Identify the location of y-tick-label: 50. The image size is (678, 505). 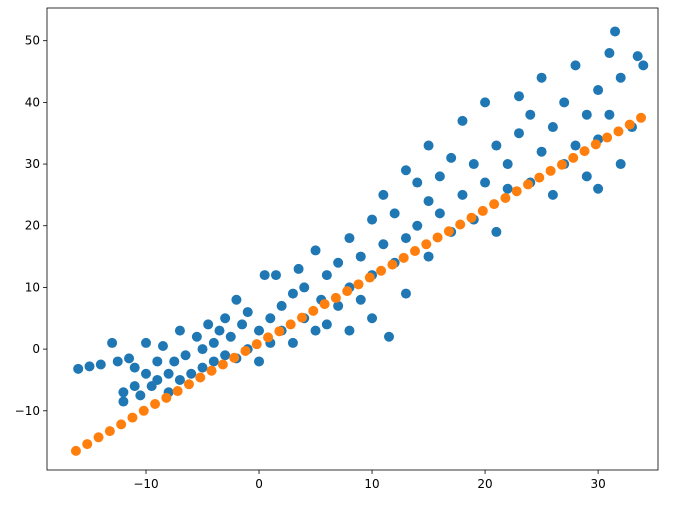
(32, 41).